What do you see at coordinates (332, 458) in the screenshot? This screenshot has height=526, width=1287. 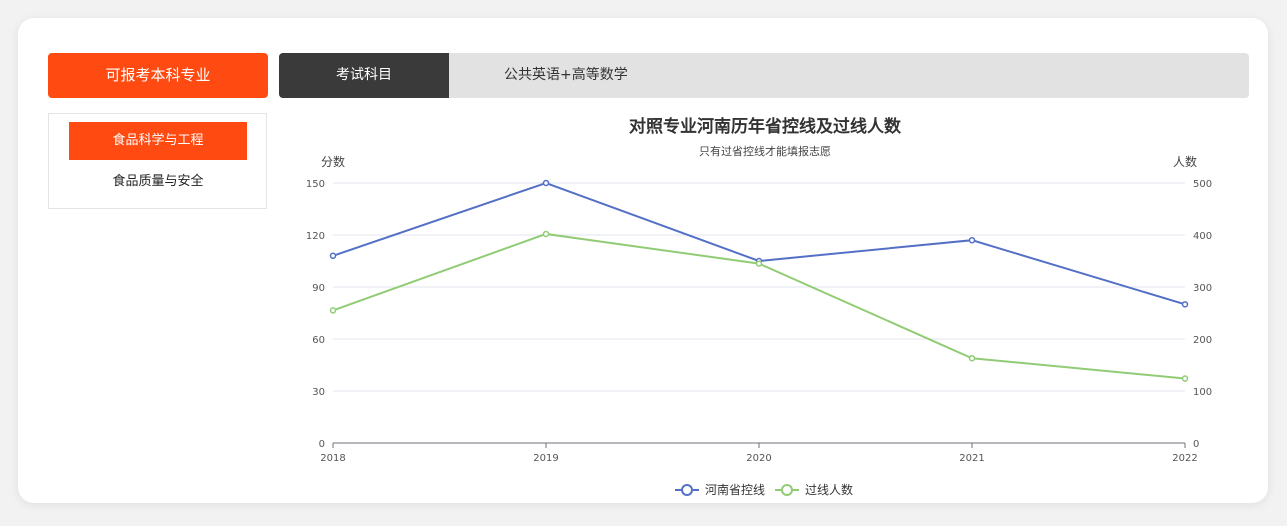 I see `x-tick-label: 2018` at bounding box center [332, 458].